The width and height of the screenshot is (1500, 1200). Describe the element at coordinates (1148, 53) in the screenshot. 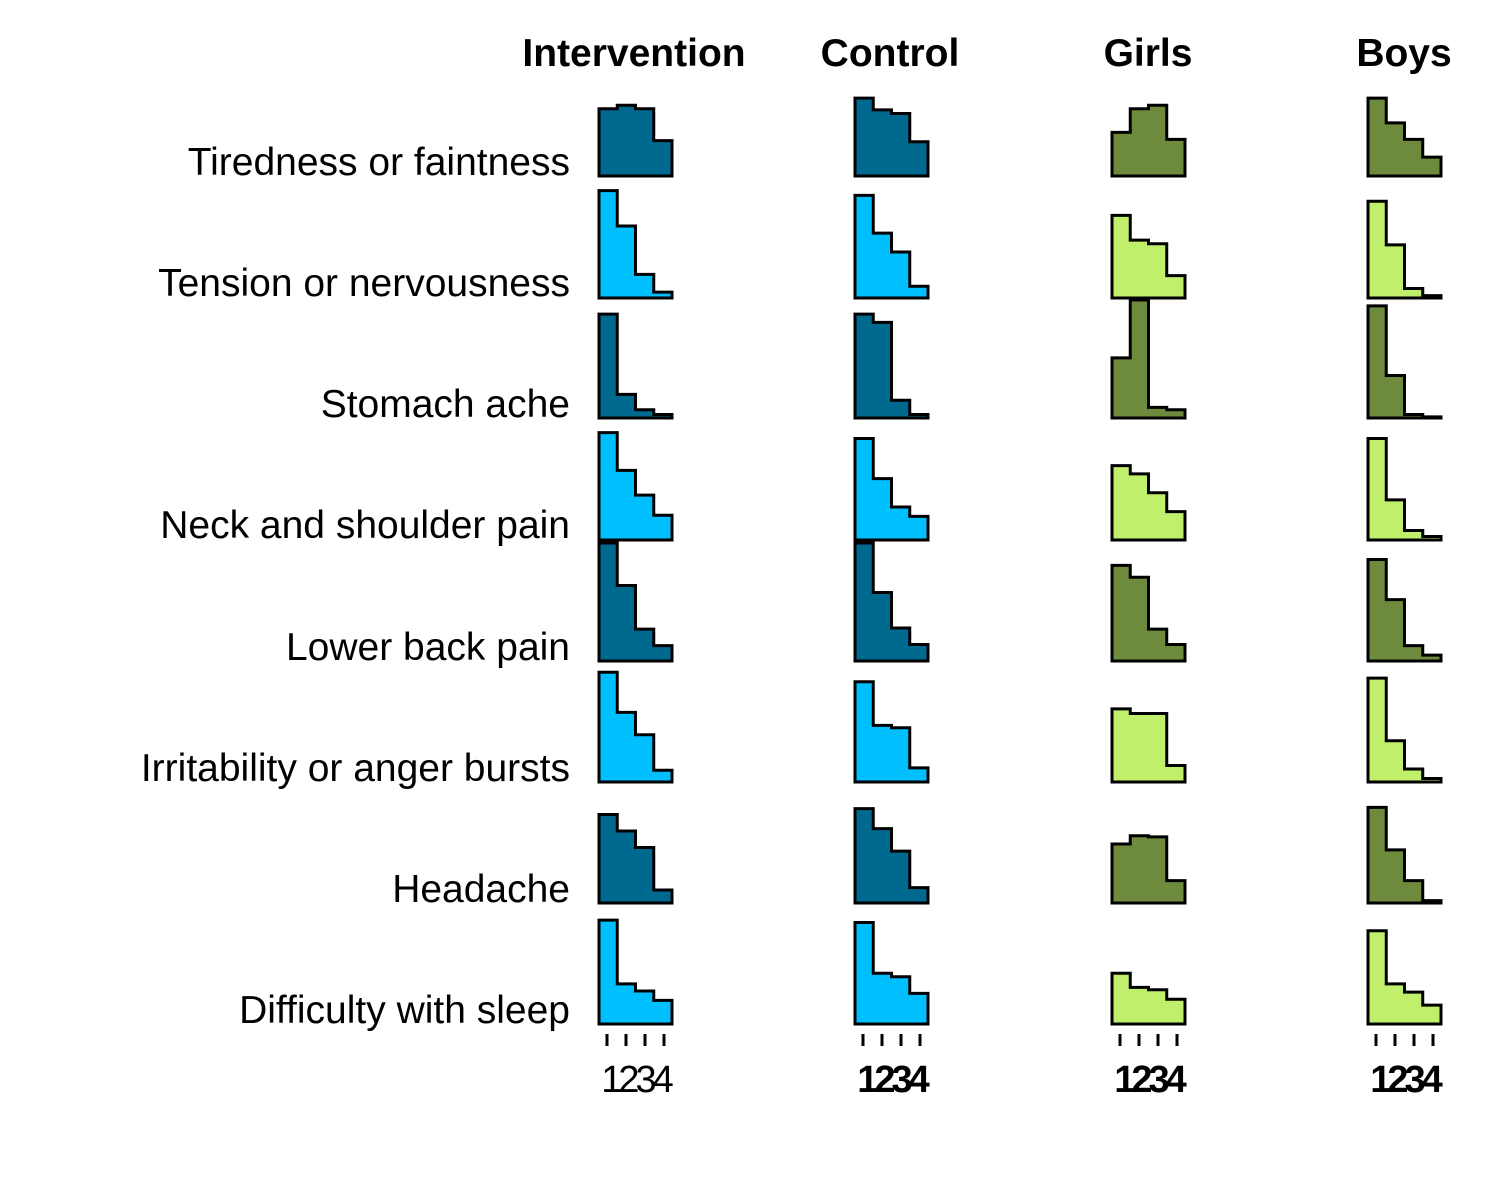

I see `column-title: Girls` at that location.